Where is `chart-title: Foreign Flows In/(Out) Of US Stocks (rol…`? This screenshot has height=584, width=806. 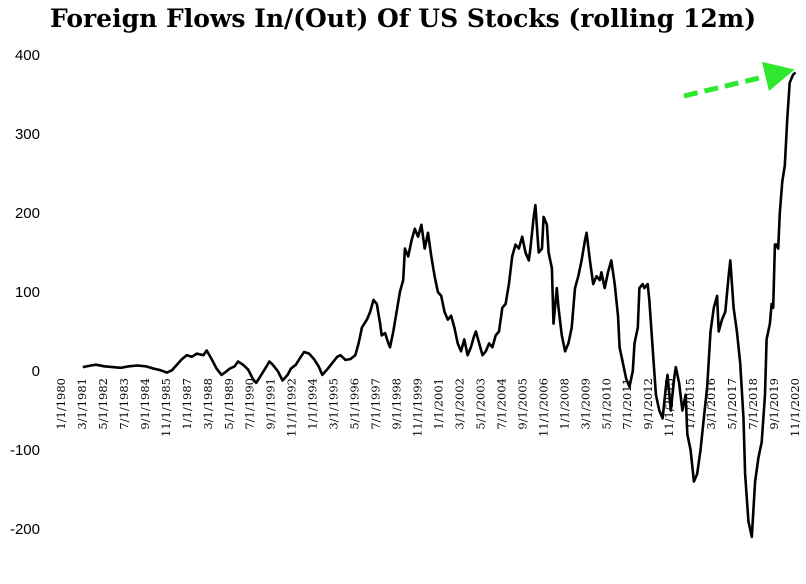 chart-title: Foreign Flows In/(Out) Of US Stocks (rol… is located at coordinates (403, 18).